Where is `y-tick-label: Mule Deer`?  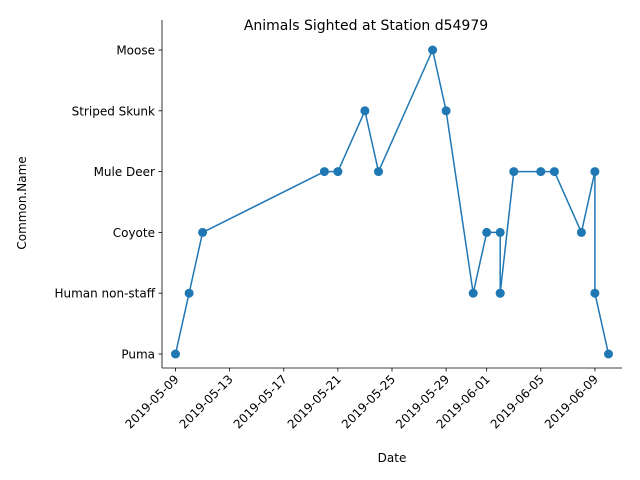
y-tick-label: Mule Deer is located at coordinates (124, 172).